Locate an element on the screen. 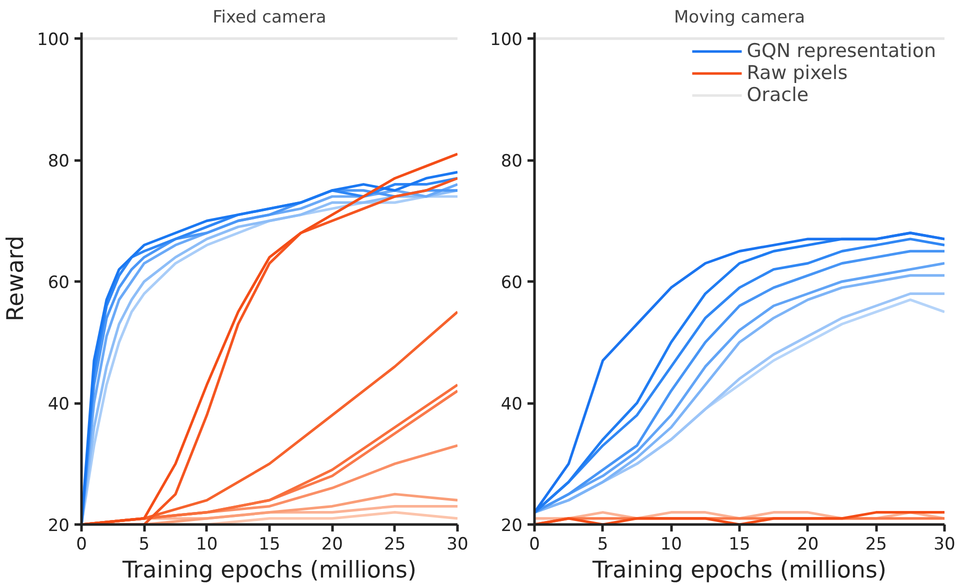 This screenshot has height=586, width=974. chart-title: Moving camera is located at coordinates (740, 18).